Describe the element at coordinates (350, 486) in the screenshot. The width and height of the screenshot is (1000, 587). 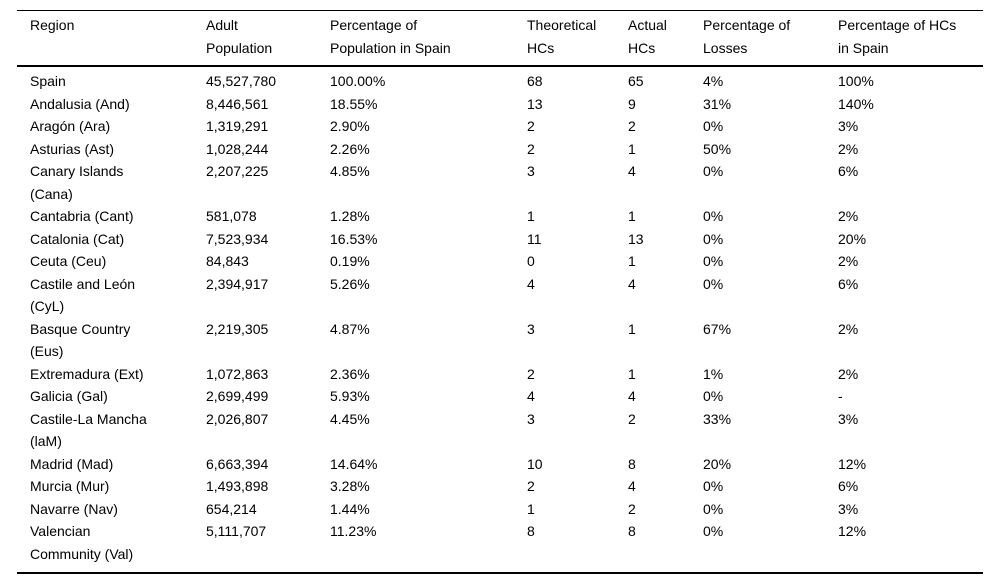
I see `cell-value: 3.28%` at that location.